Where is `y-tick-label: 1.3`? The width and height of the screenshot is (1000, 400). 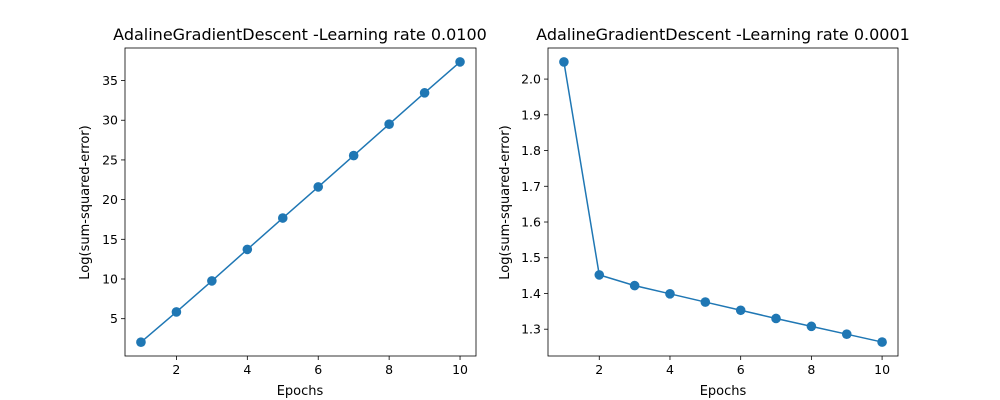 y-tick-label: 1.3 is located at coordinates (531, 329).